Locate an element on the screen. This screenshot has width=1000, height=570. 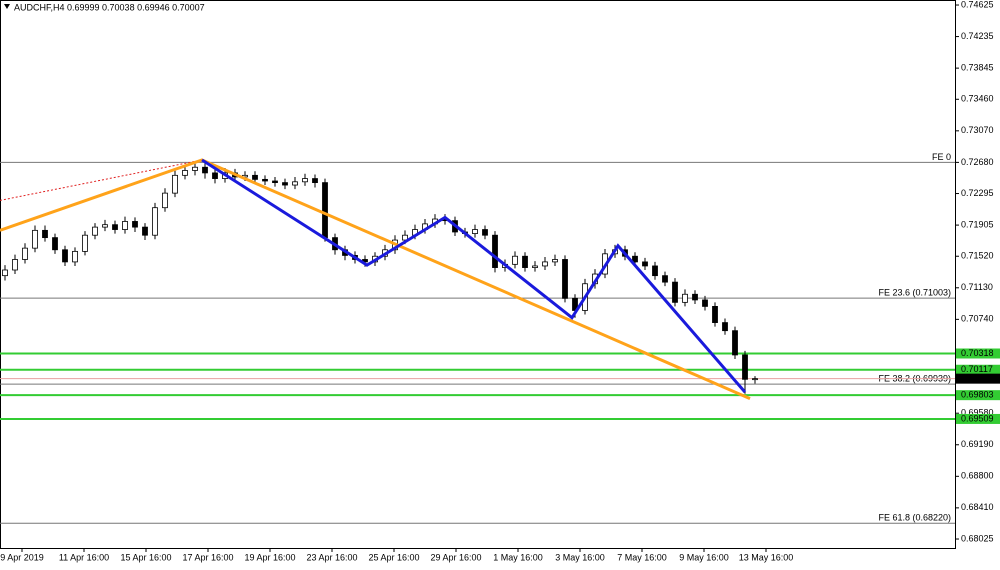
x-tick-label: 9 May 16:00 is located at coordinates (704, 557).